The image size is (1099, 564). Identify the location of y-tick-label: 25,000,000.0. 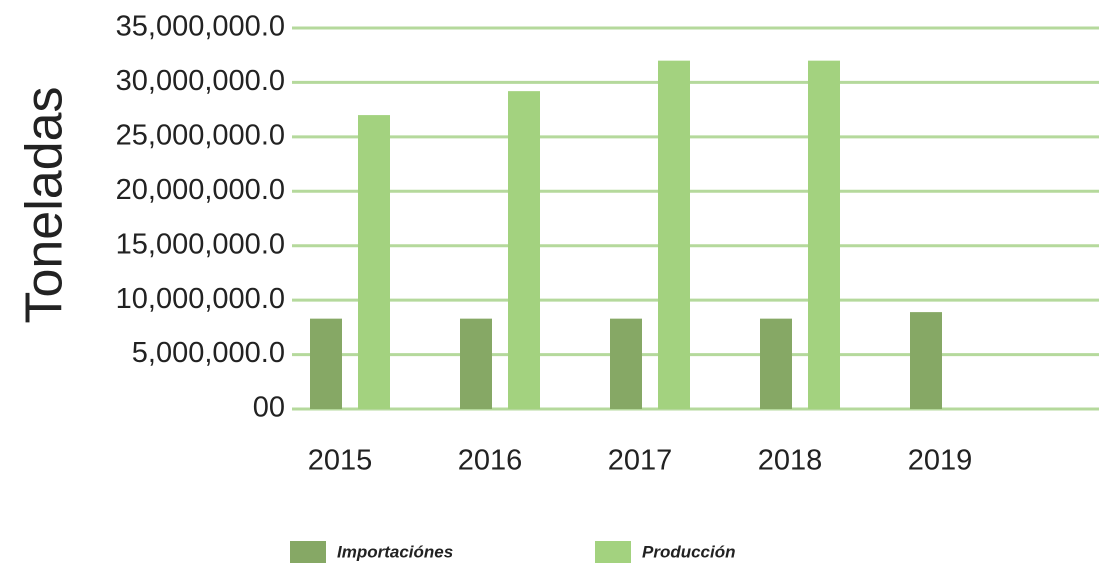
(200, 136).